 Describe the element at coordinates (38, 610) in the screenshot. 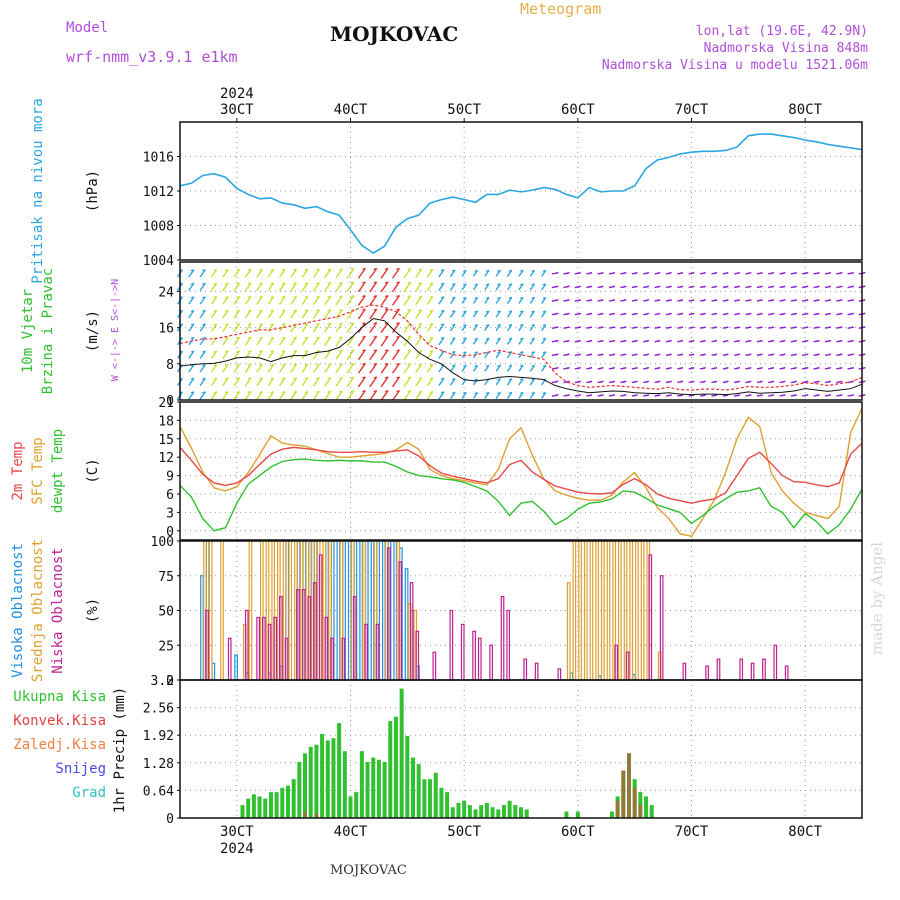

I see `panel-ylabel: Srednja Oblacnost` at that location.